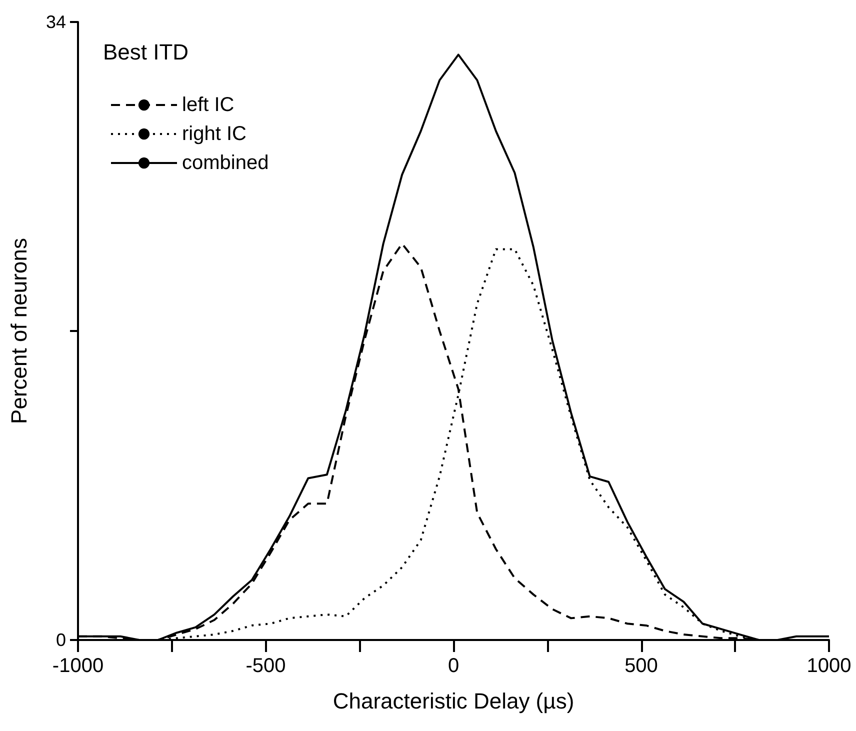 This screenshot has height=731, width=856. I want to click on legend-label: combined, so click(225, 163).